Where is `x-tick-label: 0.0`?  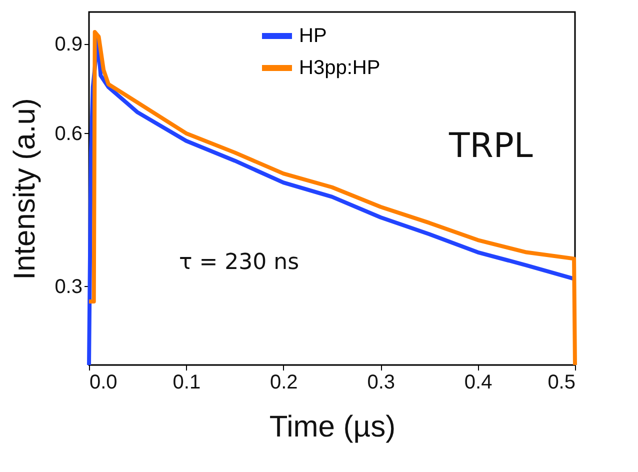
x-tick-label: 0.0 is located at coordinates (104, 383).